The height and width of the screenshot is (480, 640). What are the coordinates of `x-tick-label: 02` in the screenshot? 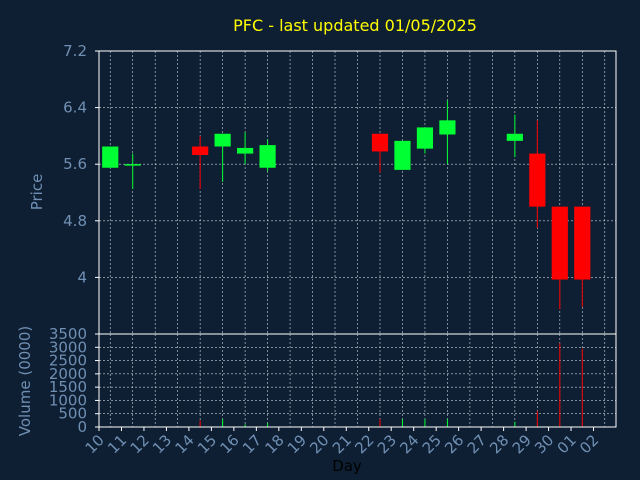 It's located at (589, 444).